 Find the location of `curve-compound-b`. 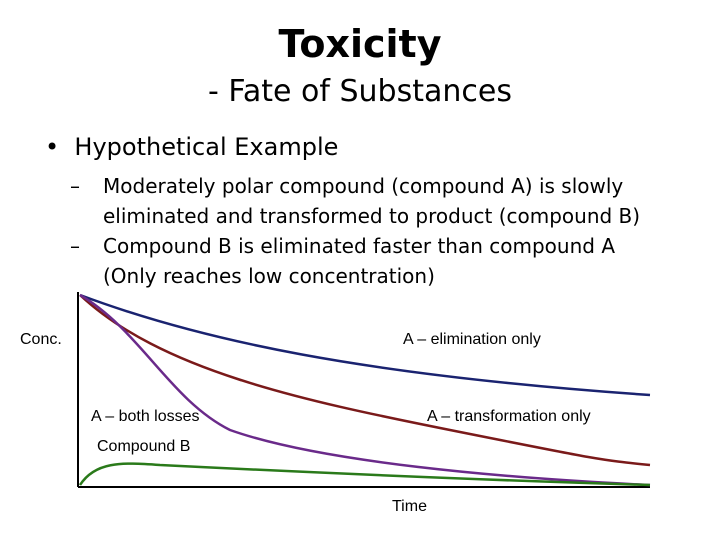

curve-compound-b is located at coordinates (364, 474).